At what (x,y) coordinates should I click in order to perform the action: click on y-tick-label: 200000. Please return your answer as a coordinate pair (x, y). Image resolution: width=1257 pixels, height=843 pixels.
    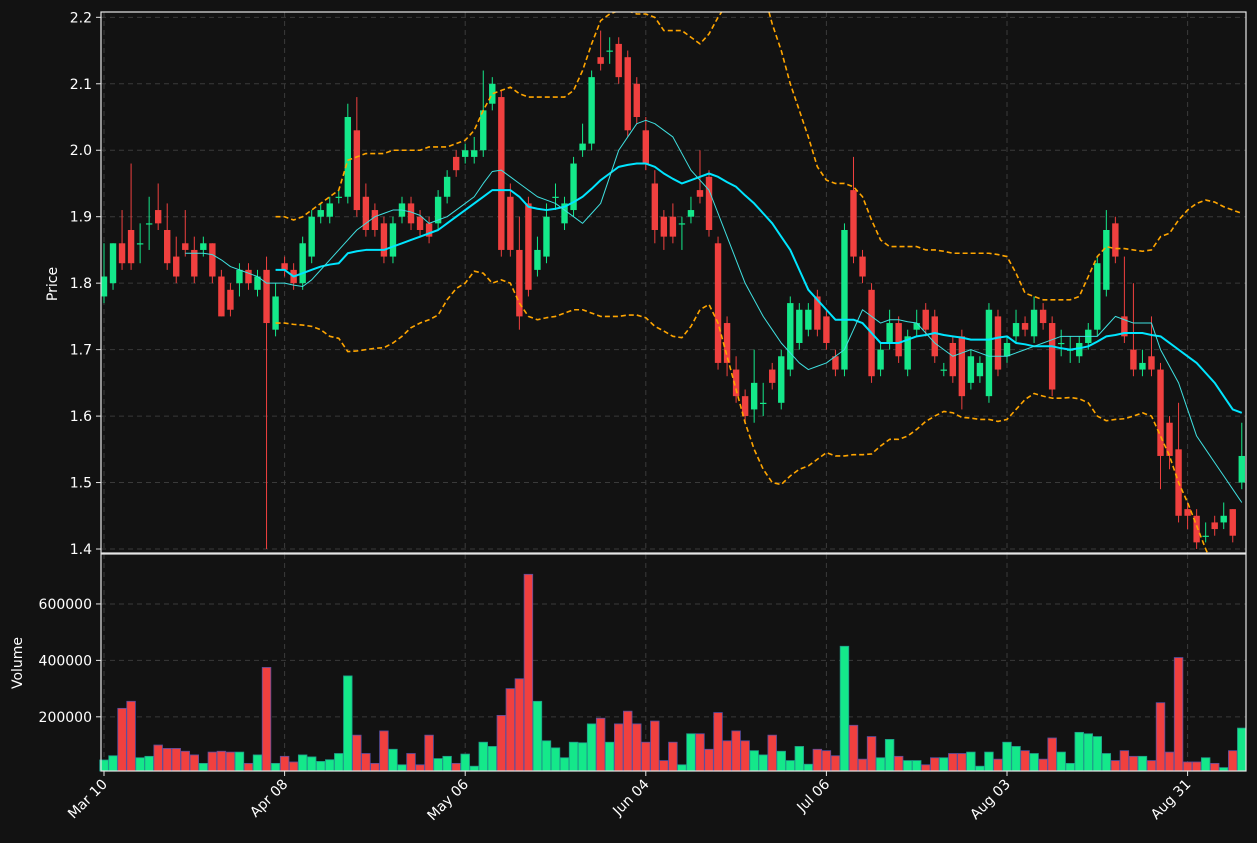
    Looking at the image, I should click on (65, 718).